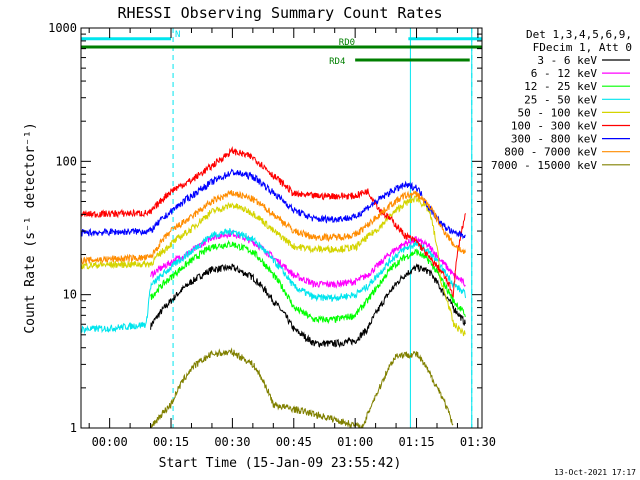 The width and height of the screenshot is (640, 480). I want to click on y-tick-label-2: 100, so click(66, 161).